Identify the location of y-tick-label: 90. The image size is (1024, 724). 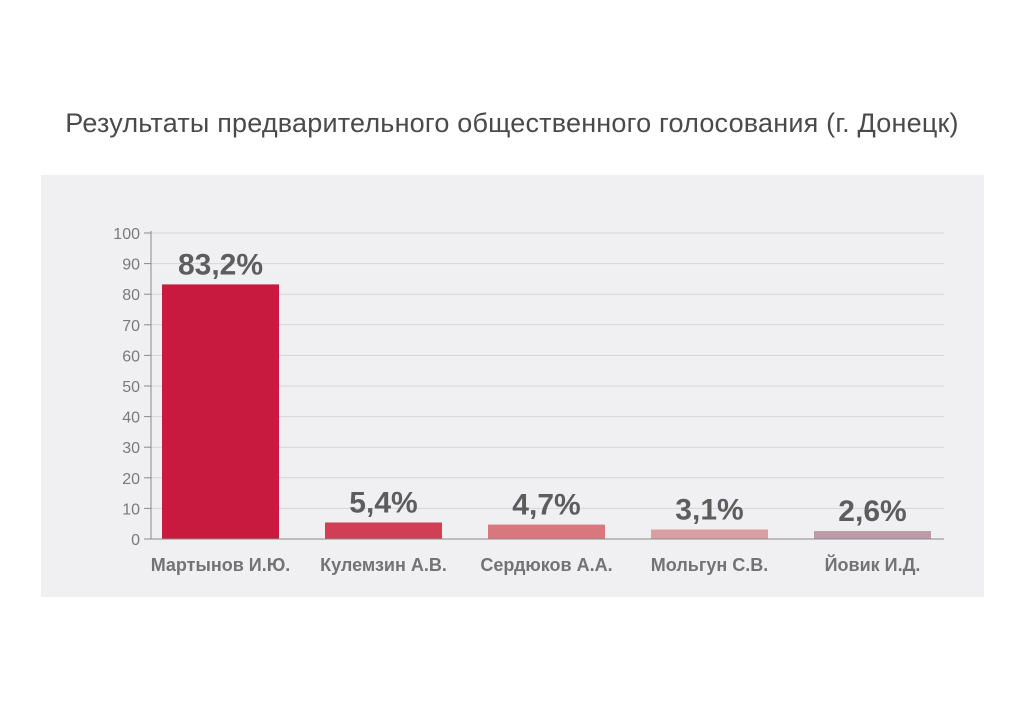
(131, 265).